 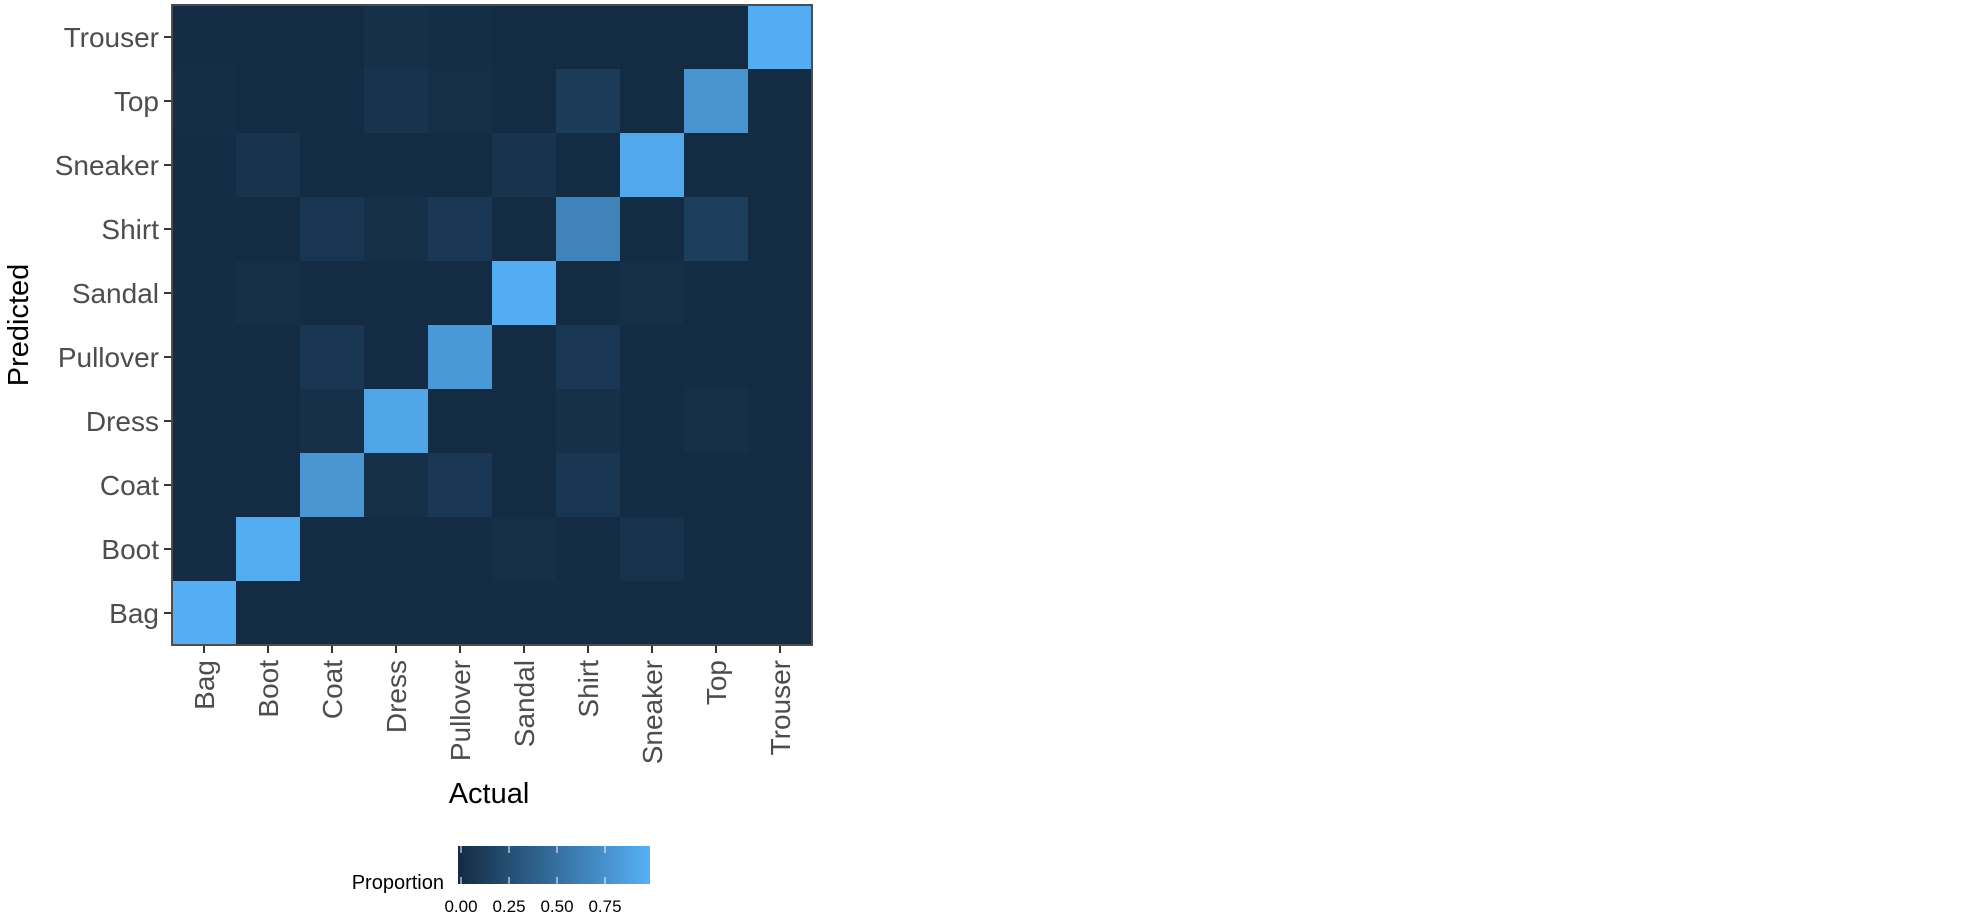 I want to click on y-tick-label: Dress, so click(x=122, y=421).